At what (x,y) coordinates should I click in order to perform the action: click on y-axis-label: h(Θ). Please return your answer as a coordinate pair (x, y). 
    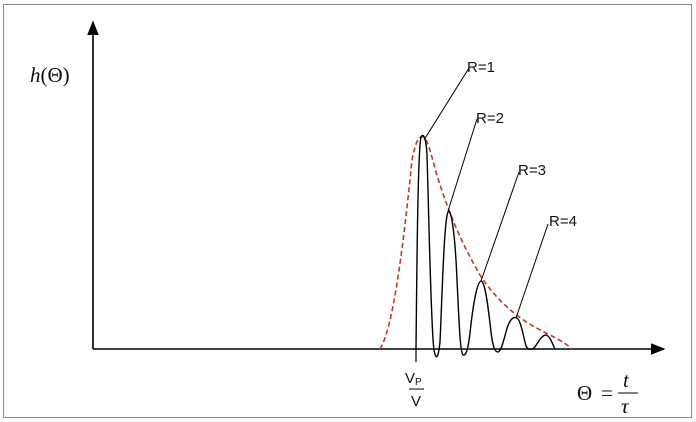
    Looking at the image, I should click on (50, 75).